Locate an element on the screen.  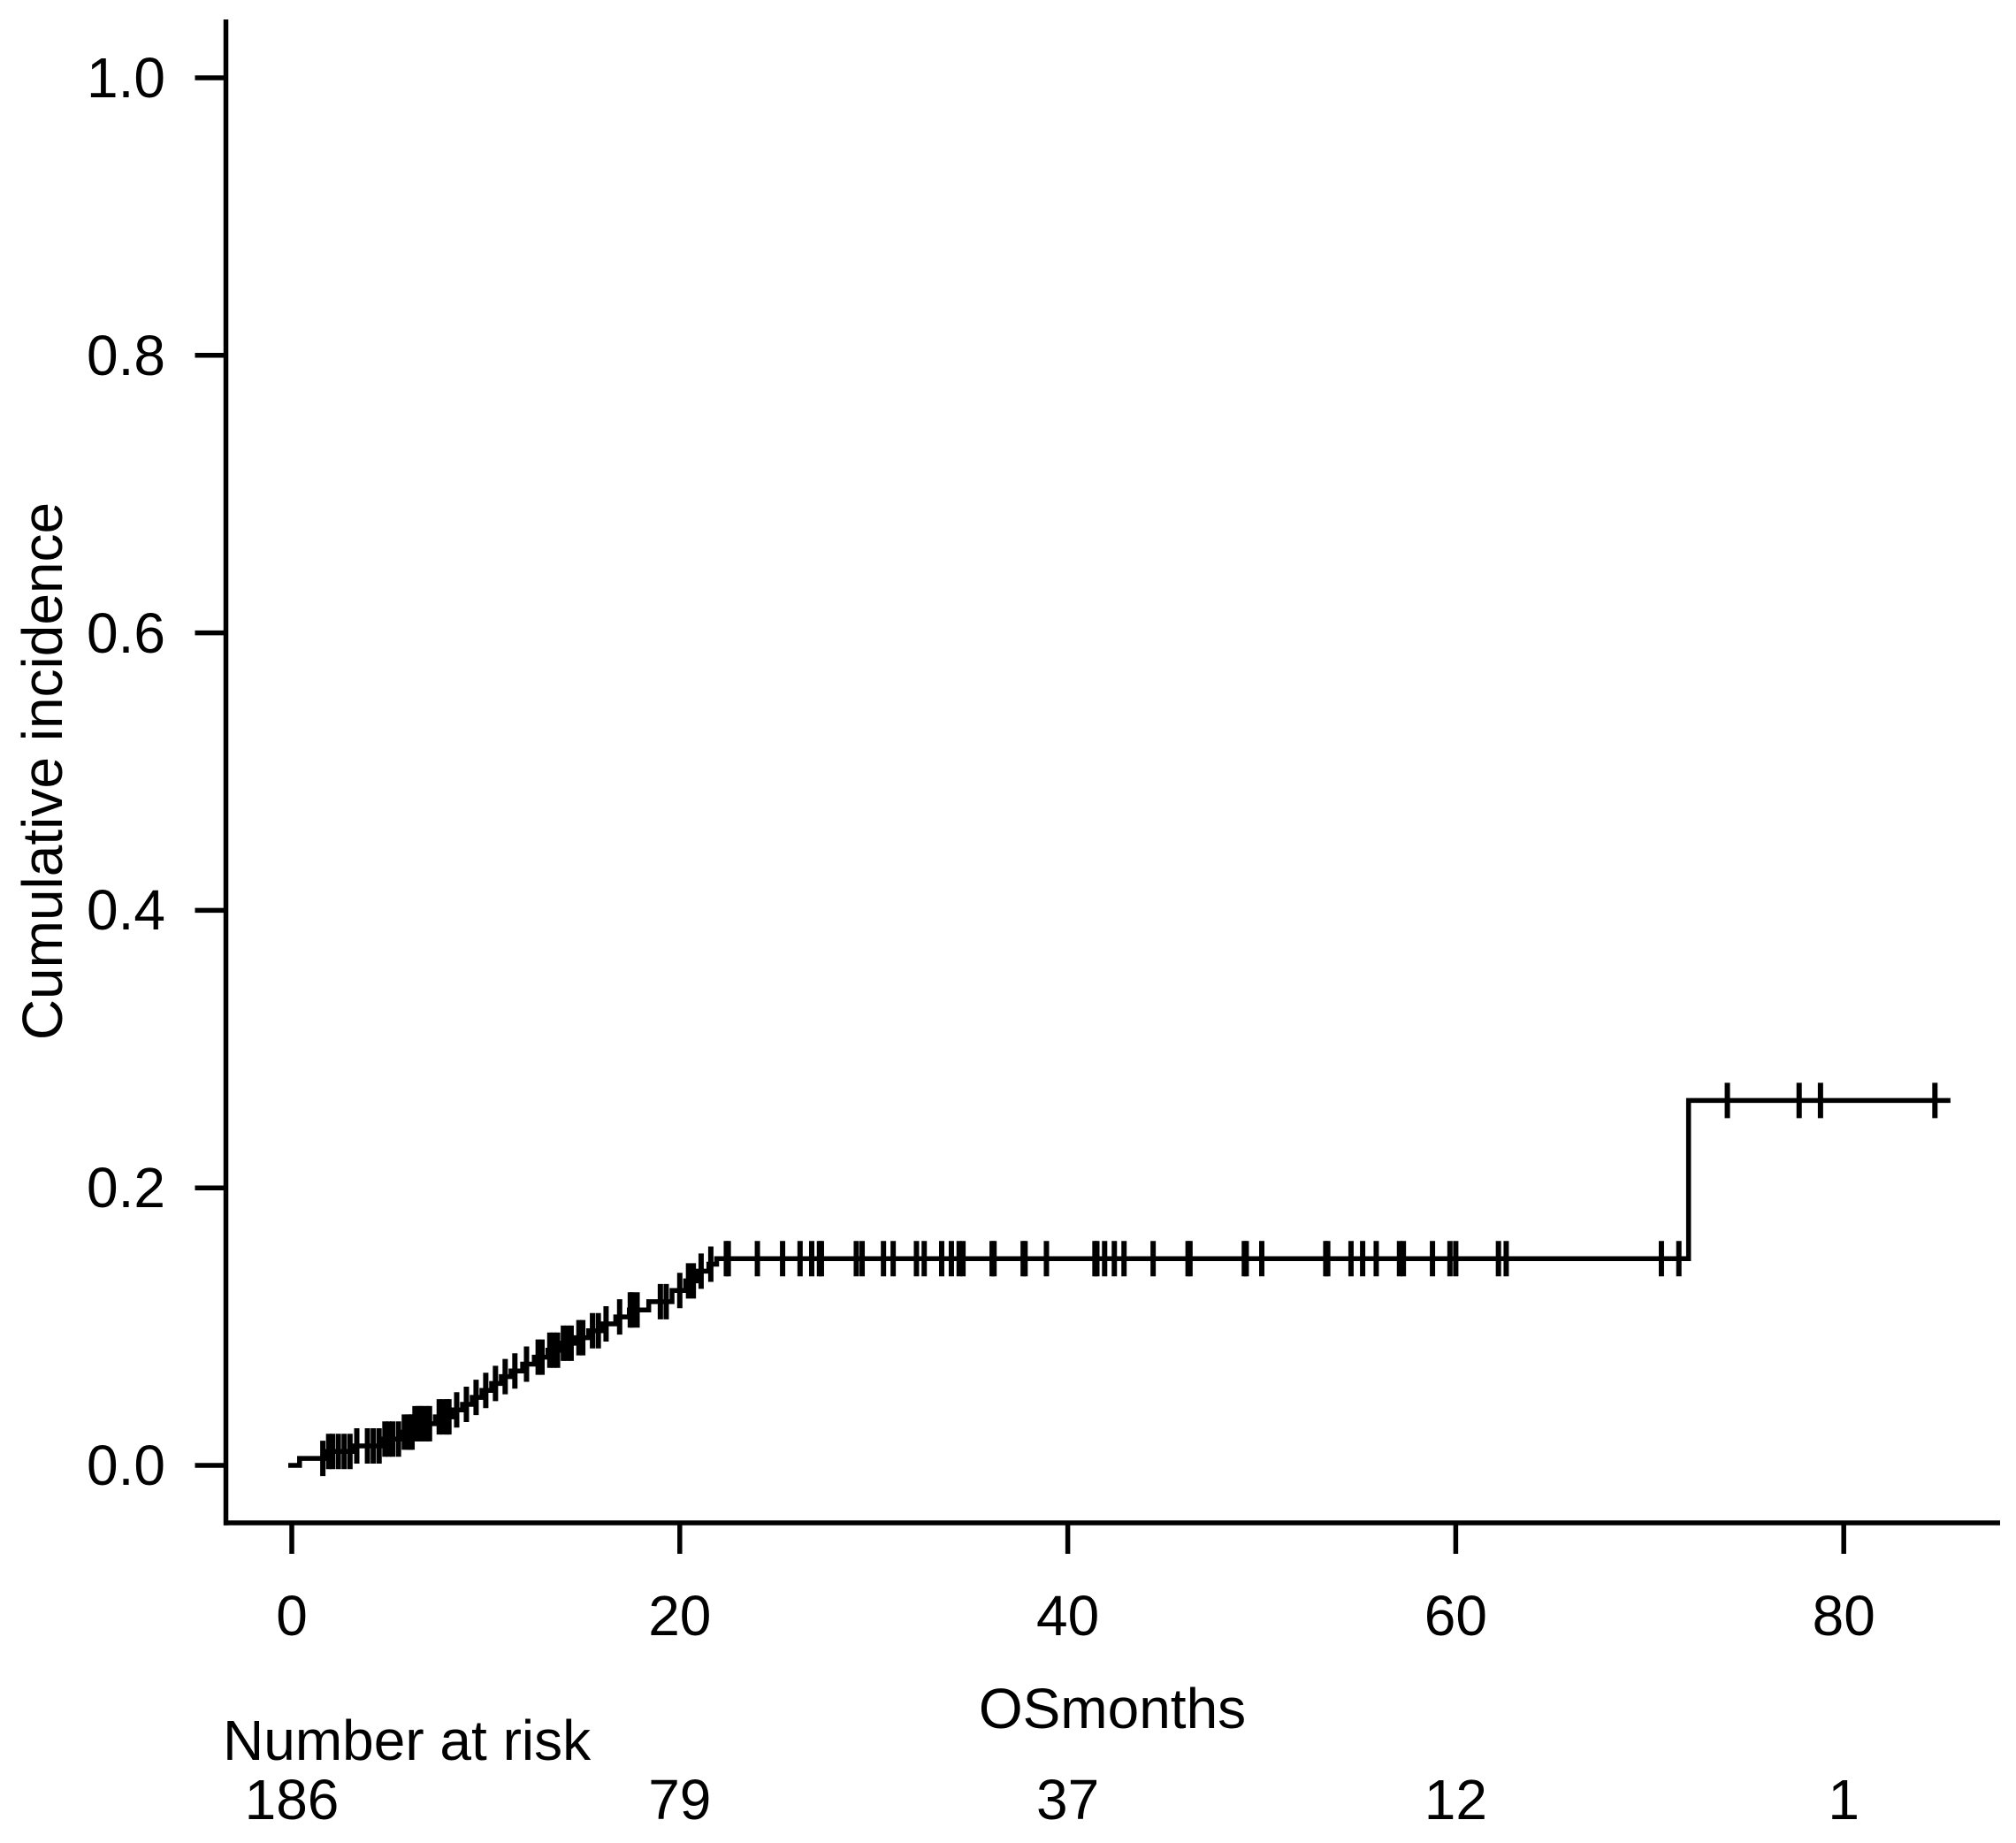
y-tick-label: 0.8 is located at coordinates (126, 355).